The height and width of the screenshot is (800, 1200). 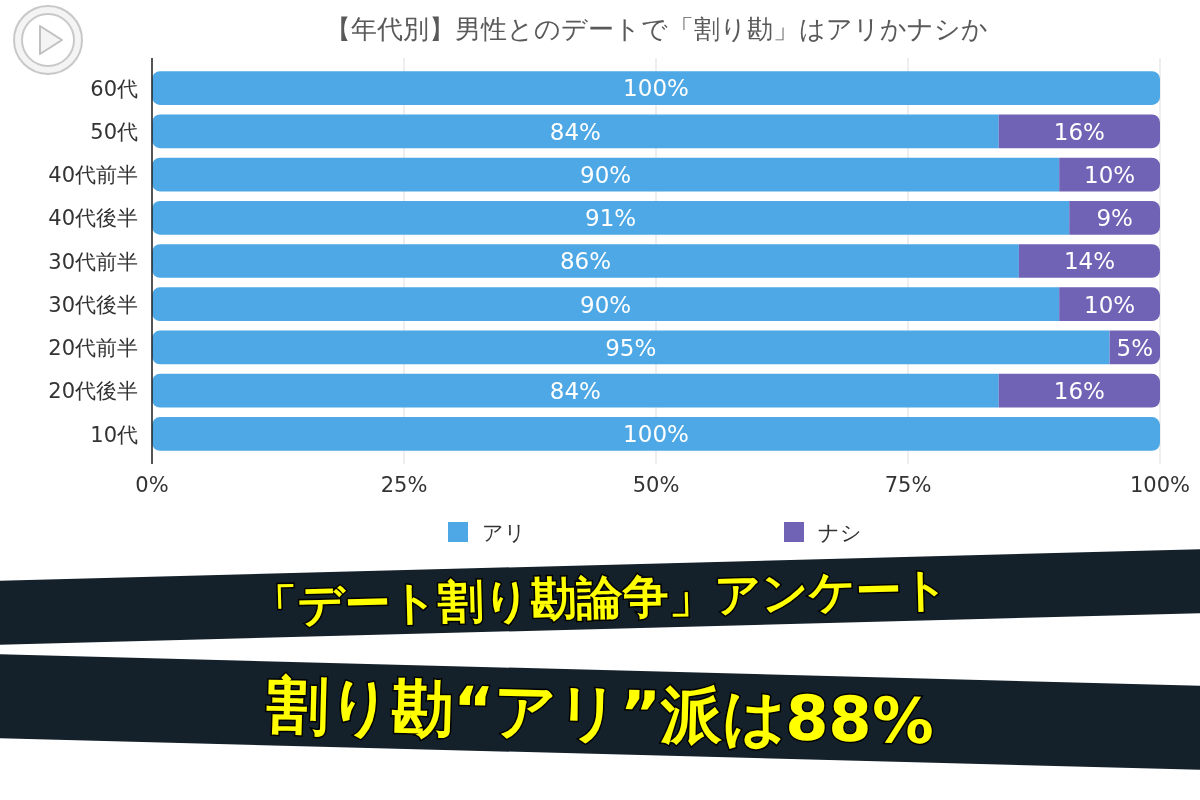 I want to click on text: 割り勘“アリ”派は88%, so click(x=600, y=713).